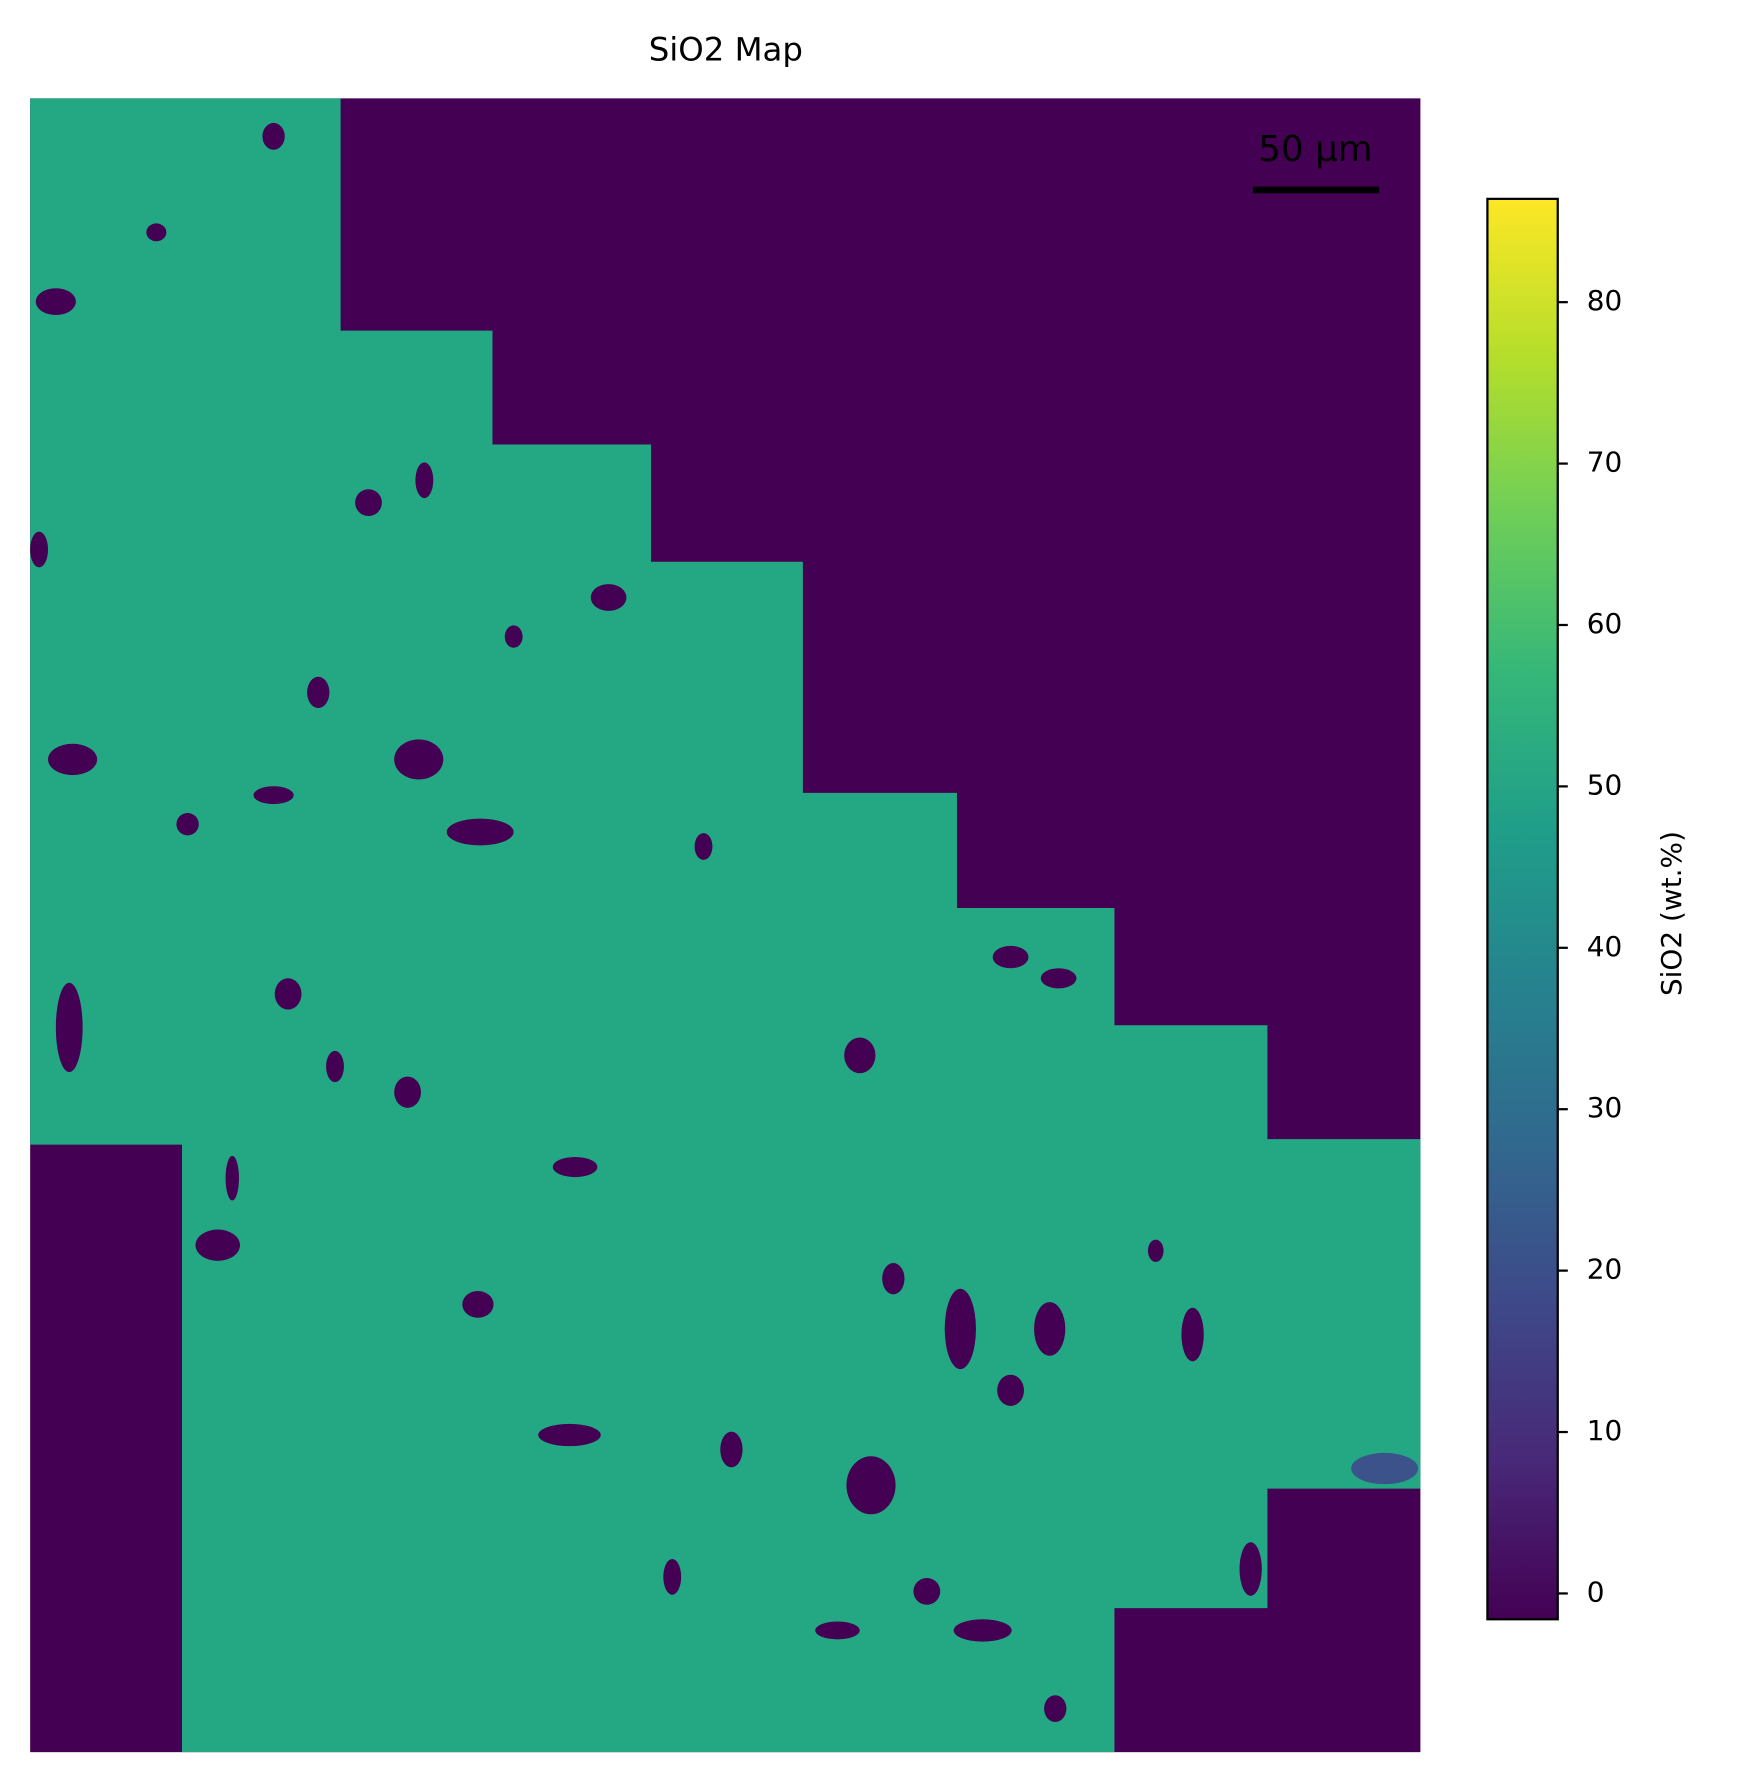 The height and width of the screenshot is (1769, 1742). I want to click on colorbar-tick-label: 70, so click(1605, 462).